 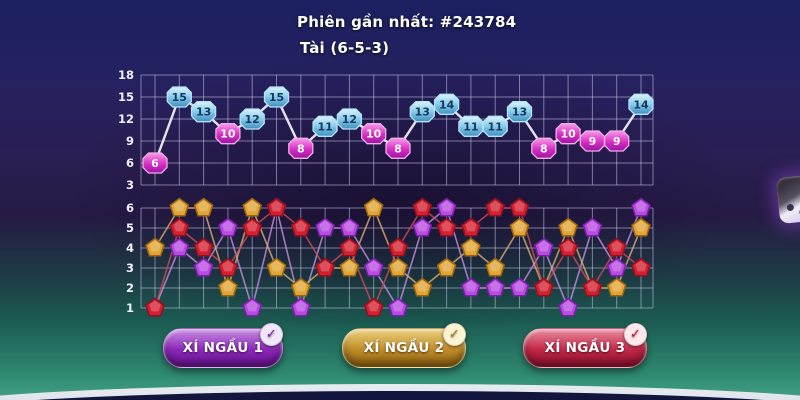 I want to click on svg-text: 12, so click(x=349, y=119).